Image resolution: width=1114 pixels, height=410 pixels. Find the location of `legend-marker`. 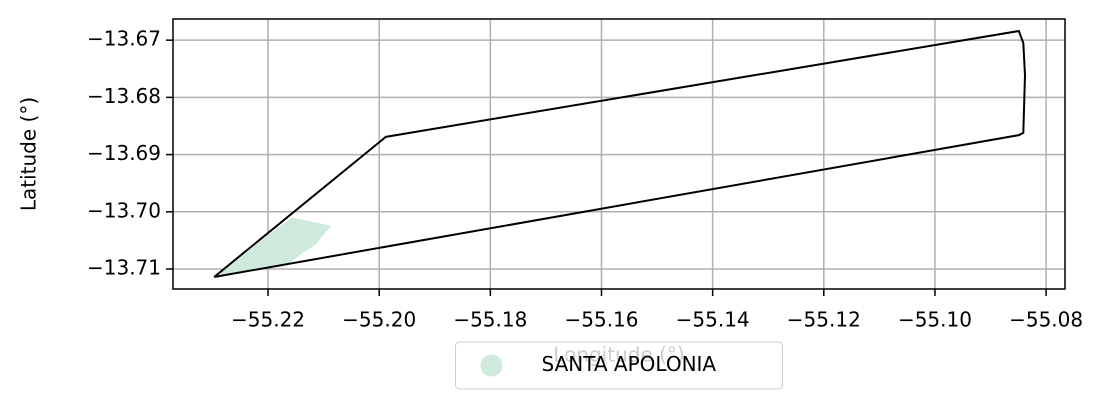

legend-marker is located at coordinates (491, 365).